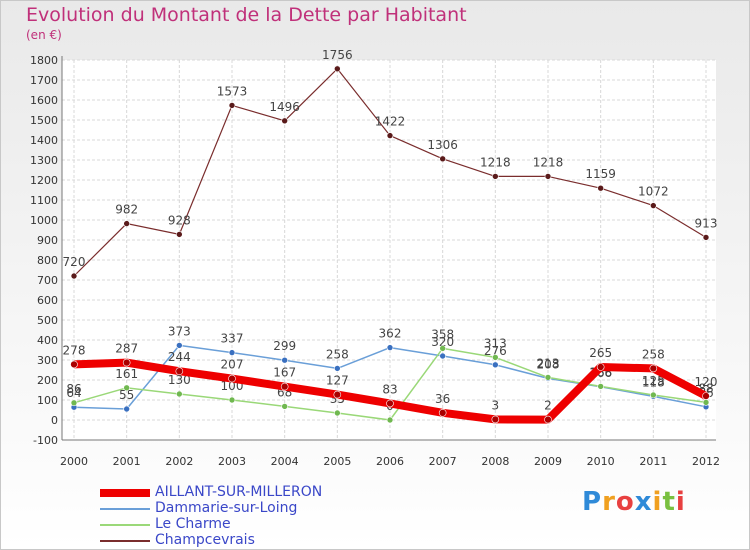 The height and width of the screenshot is (550, 750). I want to click on x-tick-label: 2003, so click(232, 461).